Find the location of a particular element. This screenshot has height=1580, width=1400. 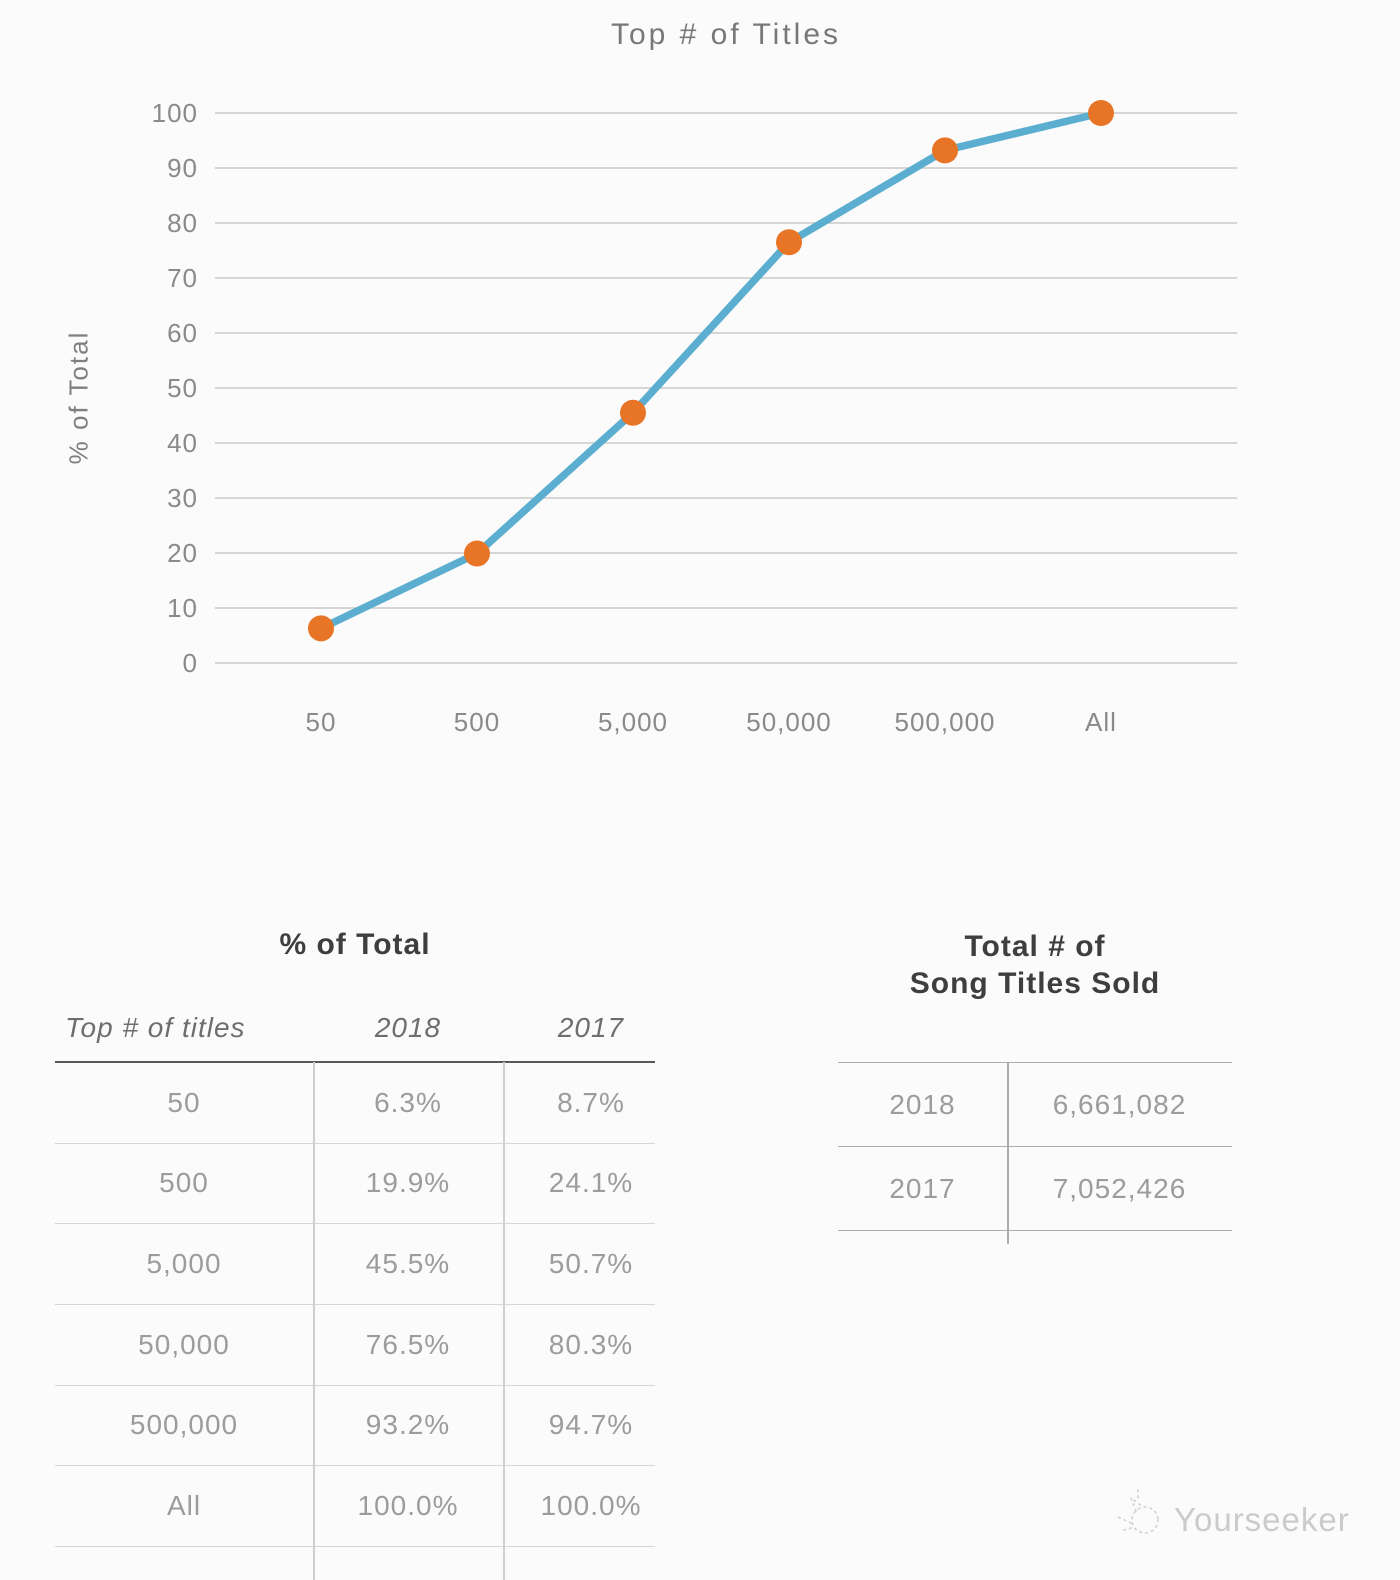

x-tick-label: 500 is located at coordinates (477, 722).